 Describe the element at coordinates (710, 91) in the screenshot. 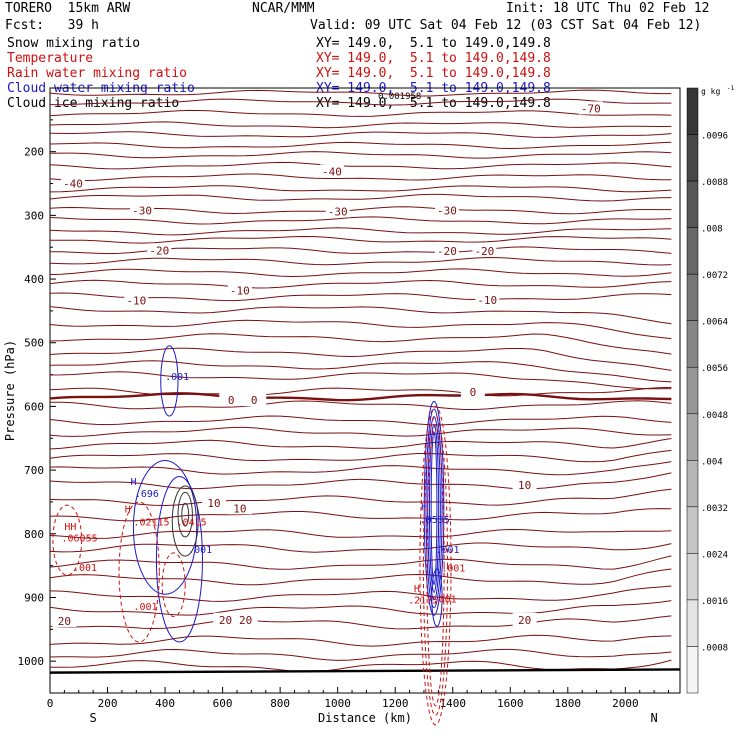

I see `colorbar-unit: g kg` at that location.